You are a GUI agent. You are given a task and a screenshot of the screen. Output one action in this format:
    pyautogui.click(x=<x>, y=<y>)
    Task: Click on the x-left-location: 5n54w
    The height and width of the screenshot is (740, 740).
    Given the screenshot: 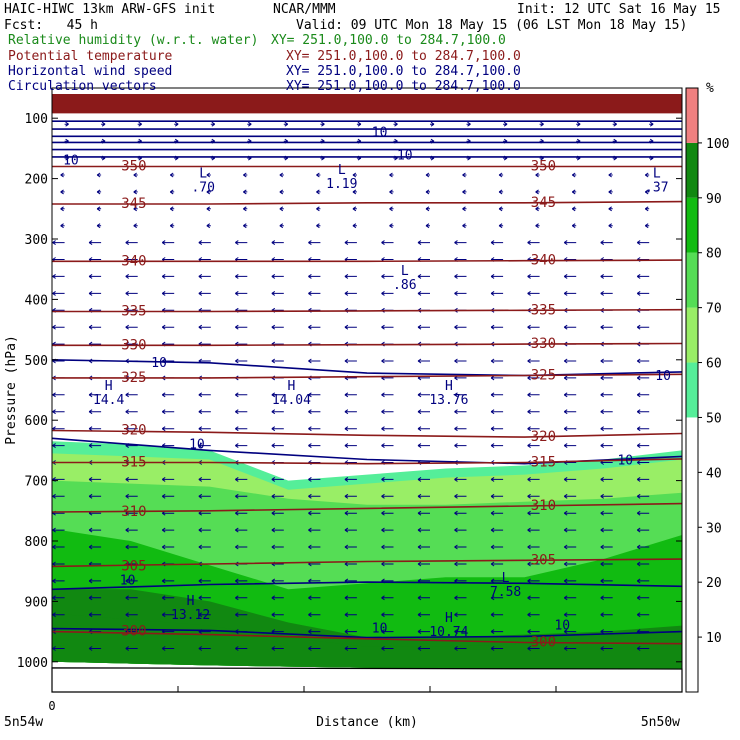 What is the action you would take?
    pyautogui.click(x=23, y=722)
    